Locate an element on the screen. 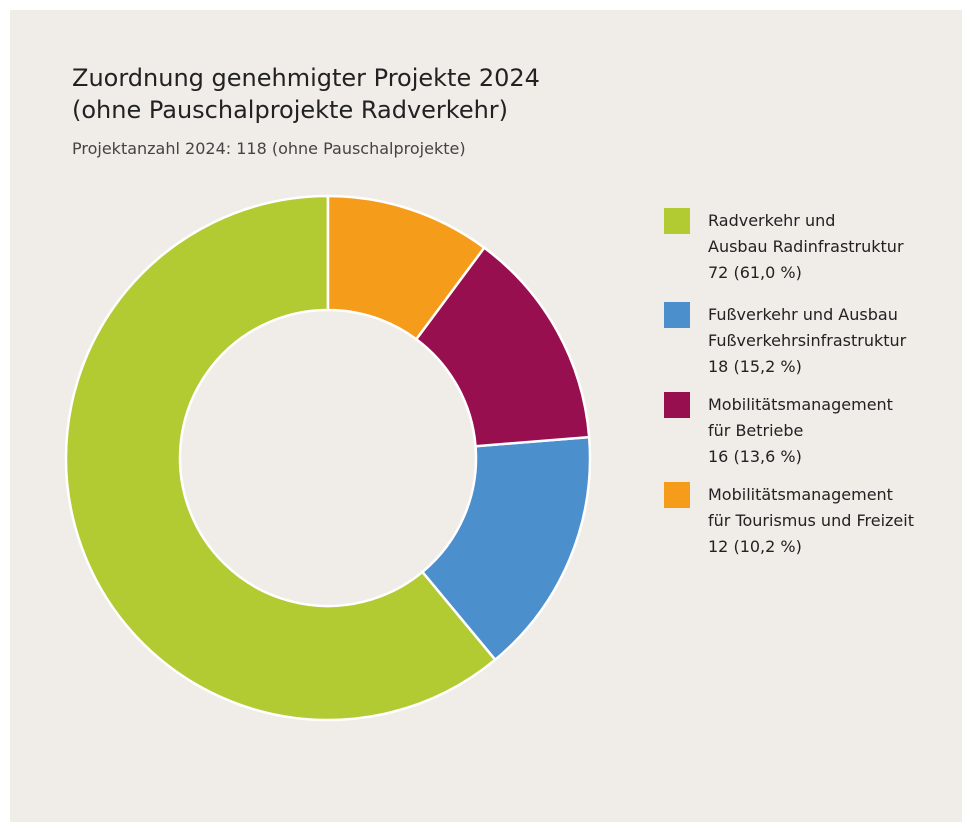 The width and height of the screenshot is (972, 836). legend-value: 16 (13,6 %) is located at coordinates (755, 456).